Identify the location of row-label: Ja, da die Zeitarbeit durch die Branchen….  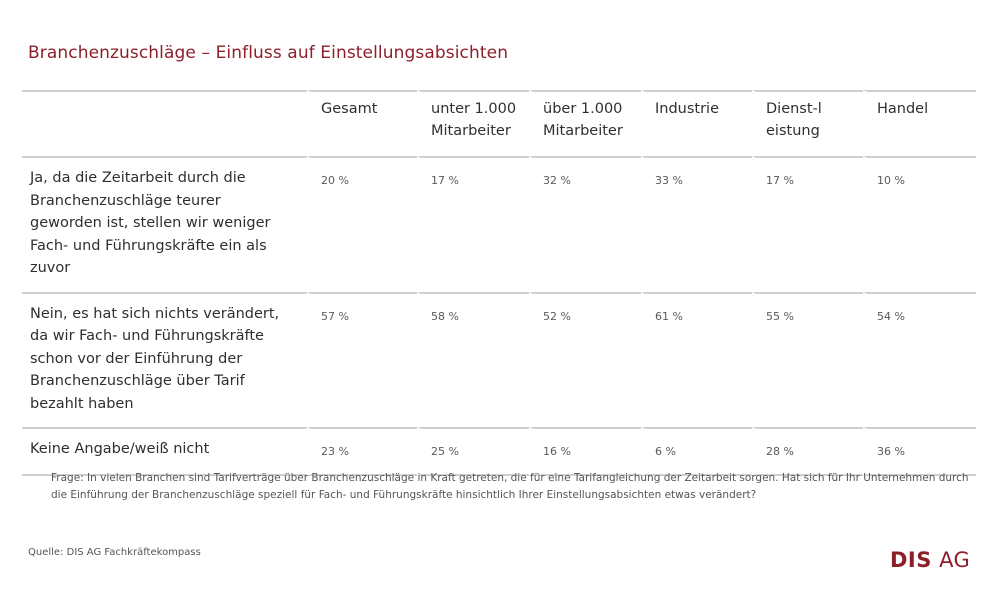
(164, 224).